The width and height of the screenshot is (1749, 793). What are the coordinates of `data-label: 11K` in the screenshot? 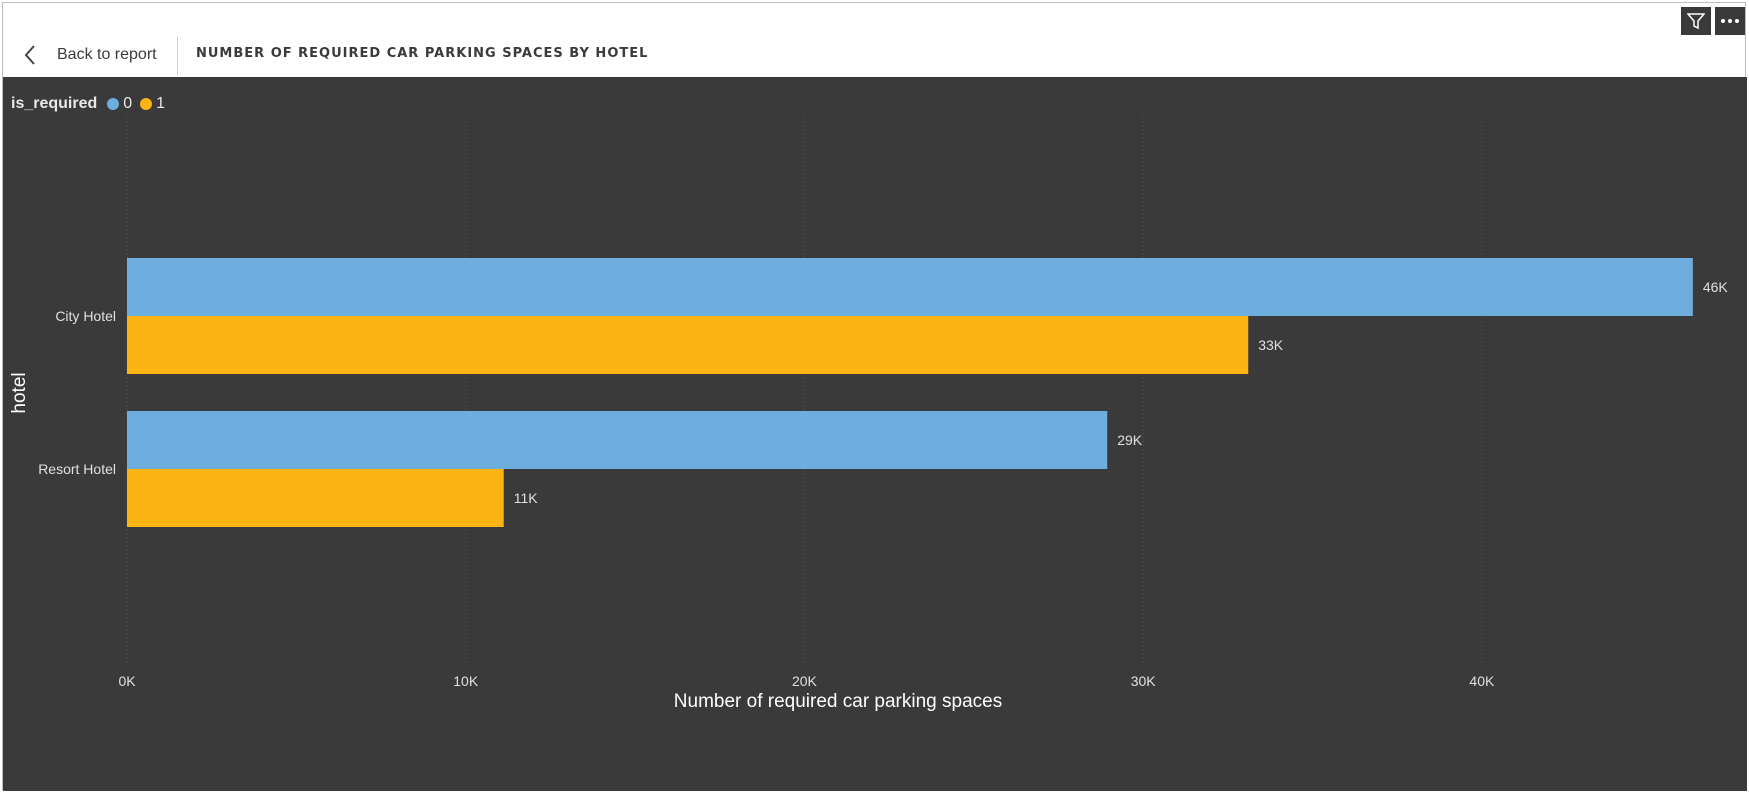 It's located at (526, 498).